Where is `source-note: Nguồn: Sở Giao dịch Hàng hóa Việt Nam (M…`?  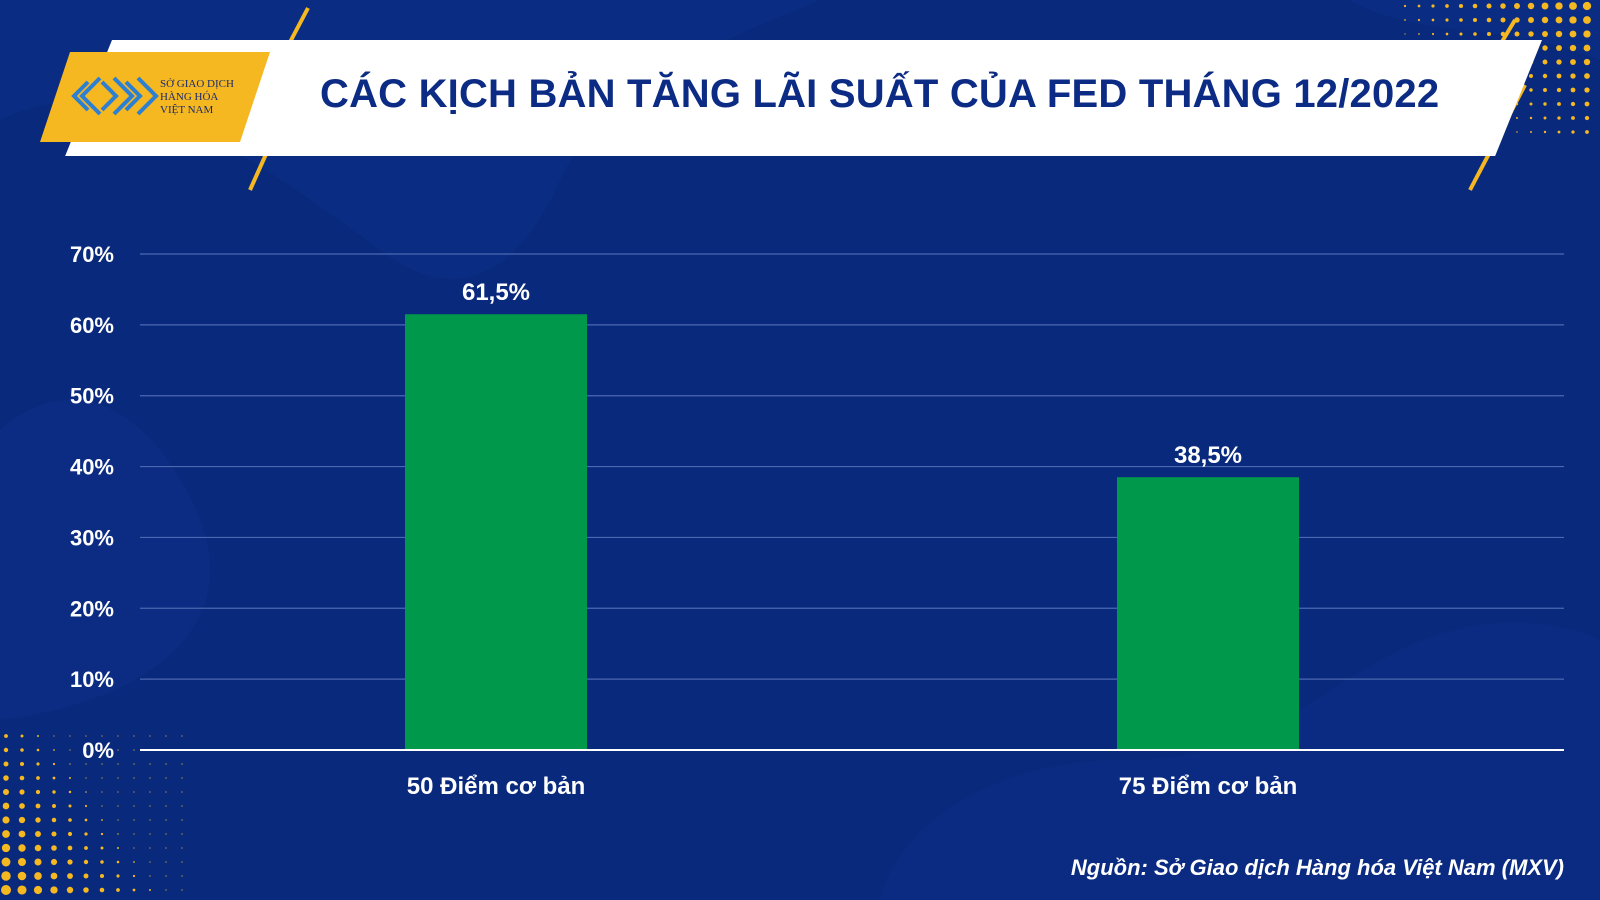 source-note: Nguồn: Sở Giao dịch Hàng hóa Việt Nam (M… is located at coordinates (1317, 867).